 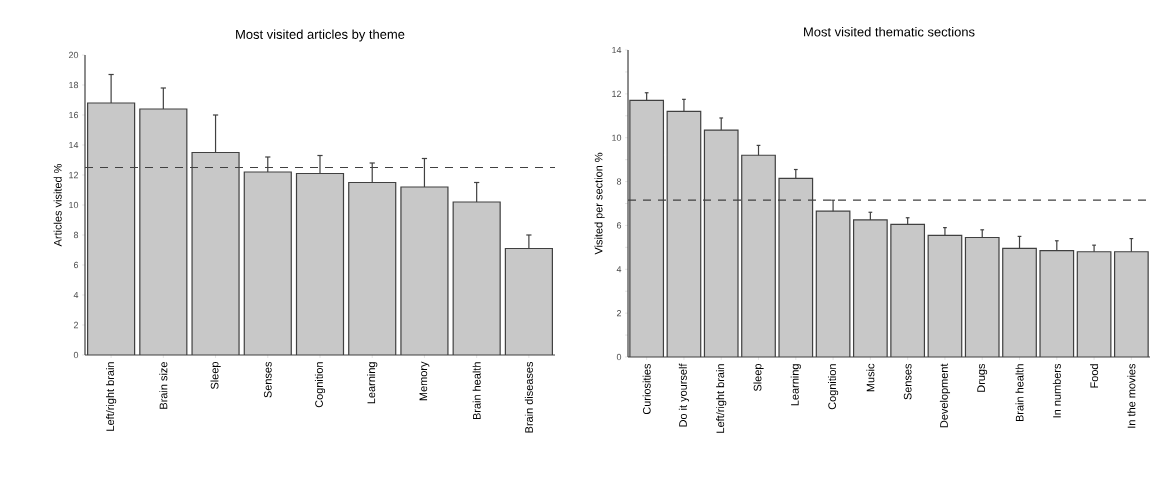 I want to click on y-tick-label: 20, so click(x=73, y=55).